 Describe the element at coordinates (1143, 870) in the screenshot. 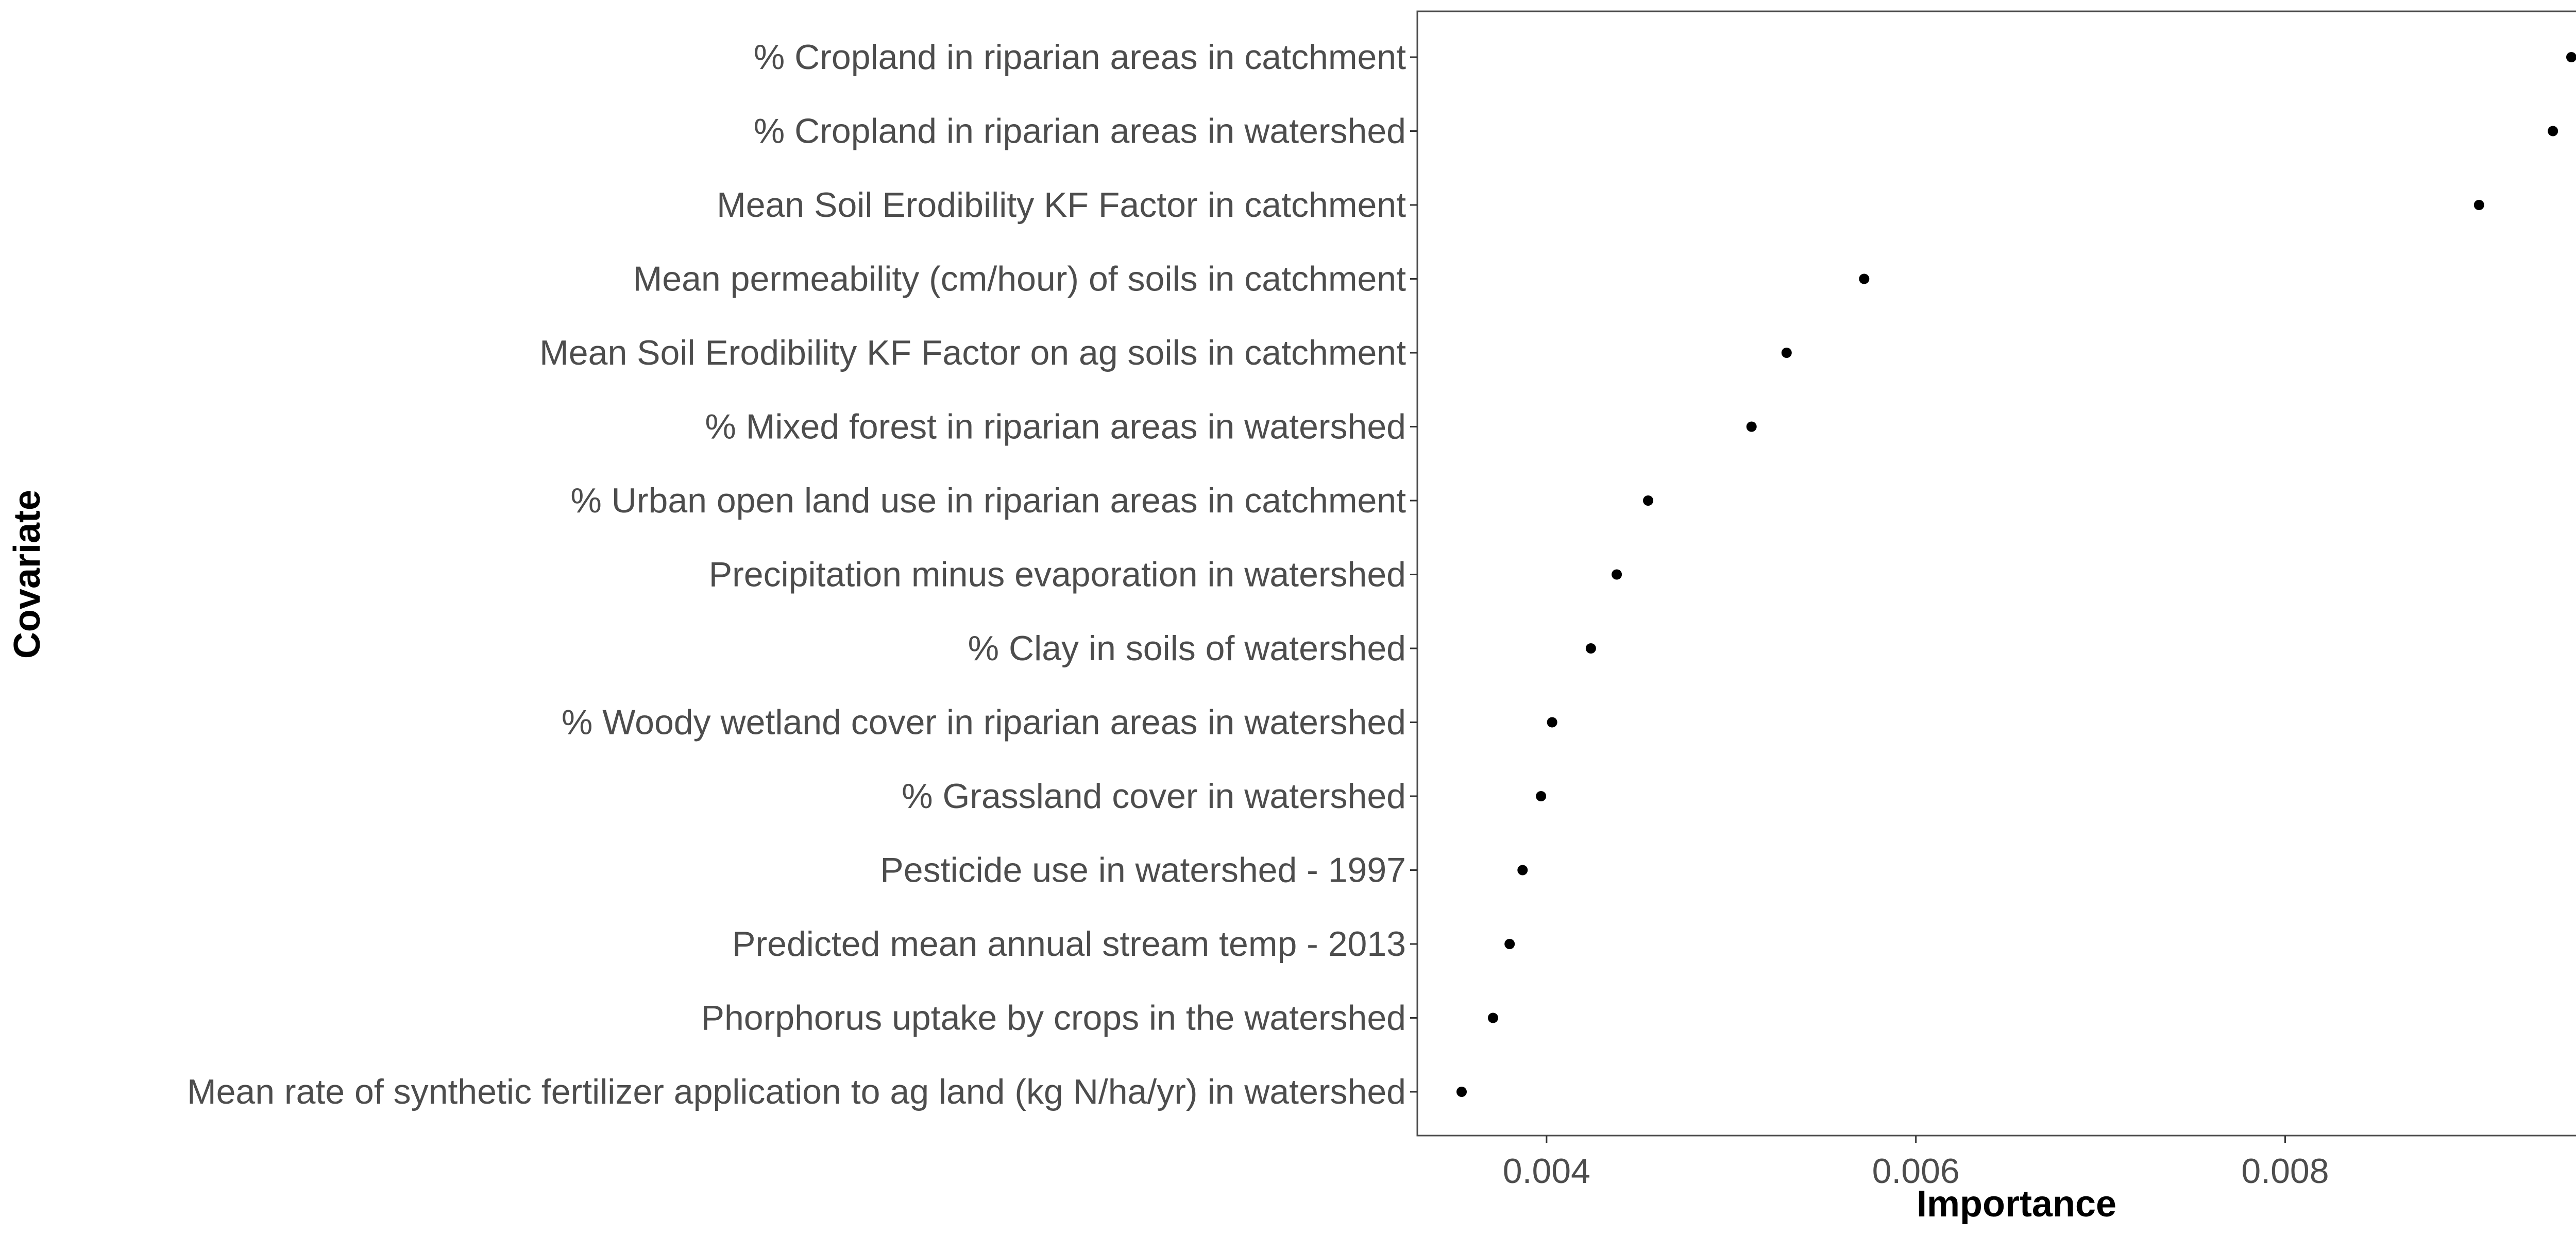

I see `category-label: Pesticide use in watershed - 1997` at that location.